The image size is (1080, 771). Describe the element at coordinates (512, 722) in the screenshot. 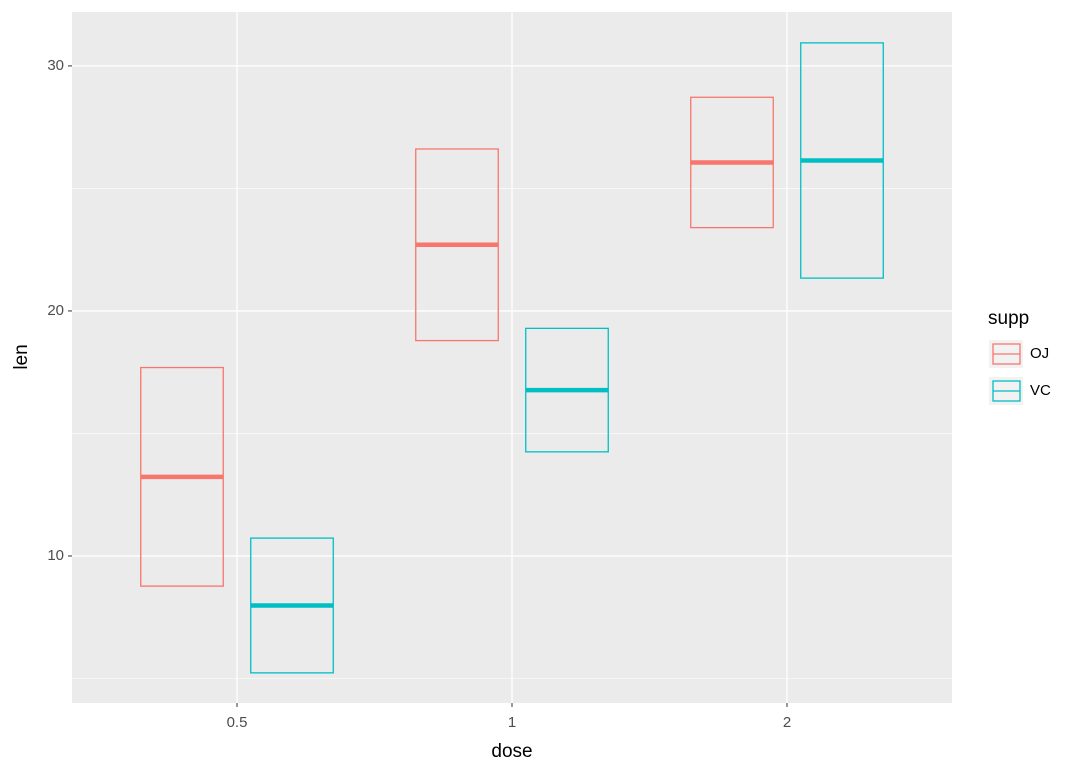

I see `x-tick-label: 1` at that location.